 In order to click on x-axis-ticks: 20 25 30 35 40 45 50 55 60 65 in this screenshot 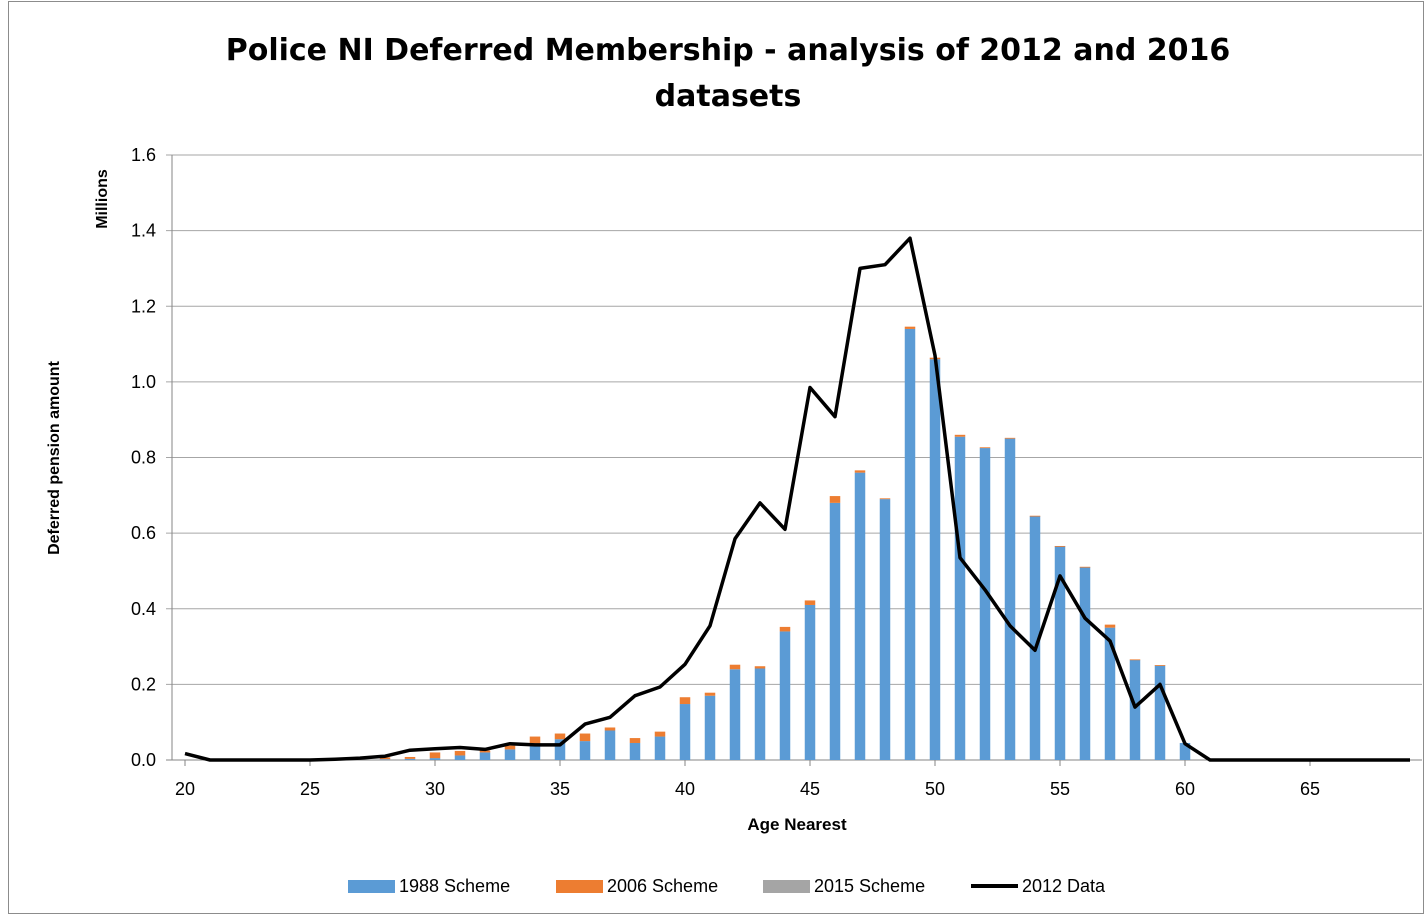, I will do `click(747, 779)`.